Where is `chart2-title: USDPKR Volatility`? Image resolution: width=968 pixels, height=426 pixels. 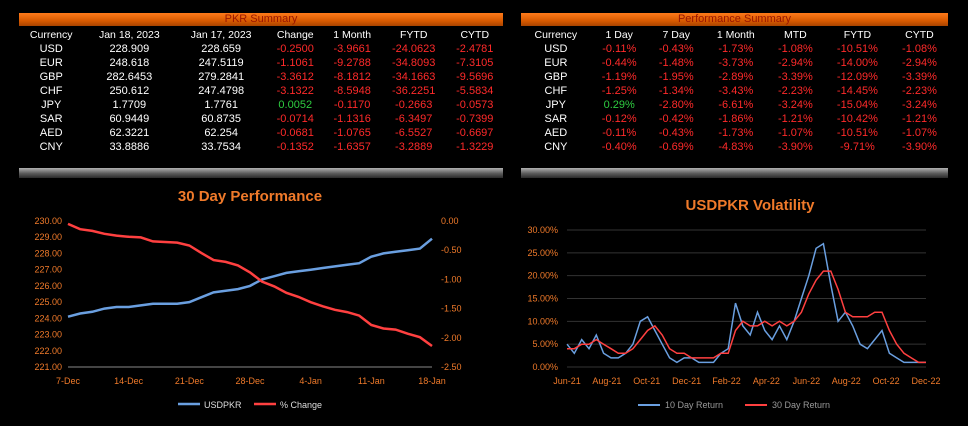
chart2-title: USDPKR Volatility is located at coordinates (750, 205).